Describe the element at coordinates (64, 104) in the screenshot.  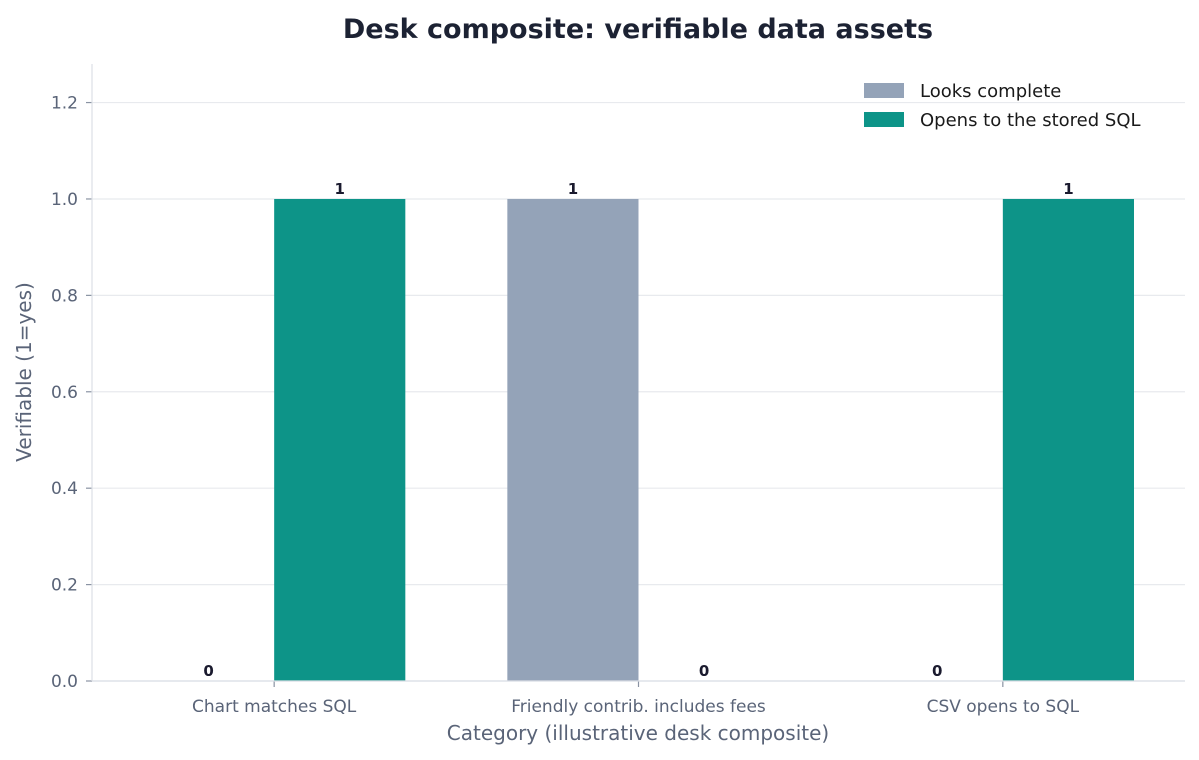
I see `y-tick-label: 1.2` at that location.